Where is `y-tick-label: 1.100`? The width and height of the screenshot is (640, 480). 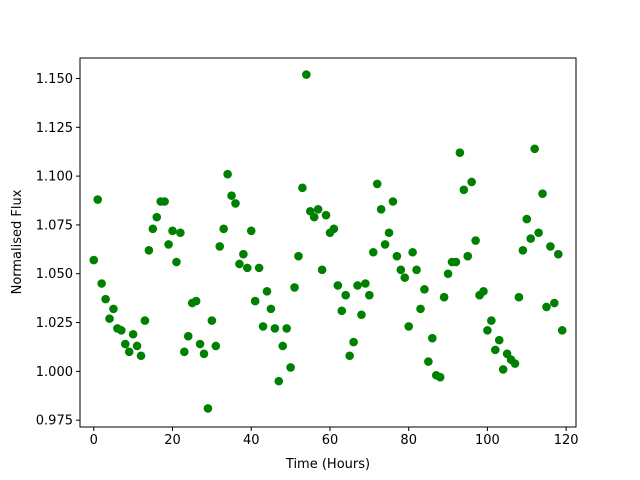 y-tick-label: 1.100 is located at coordinates (54, 177).